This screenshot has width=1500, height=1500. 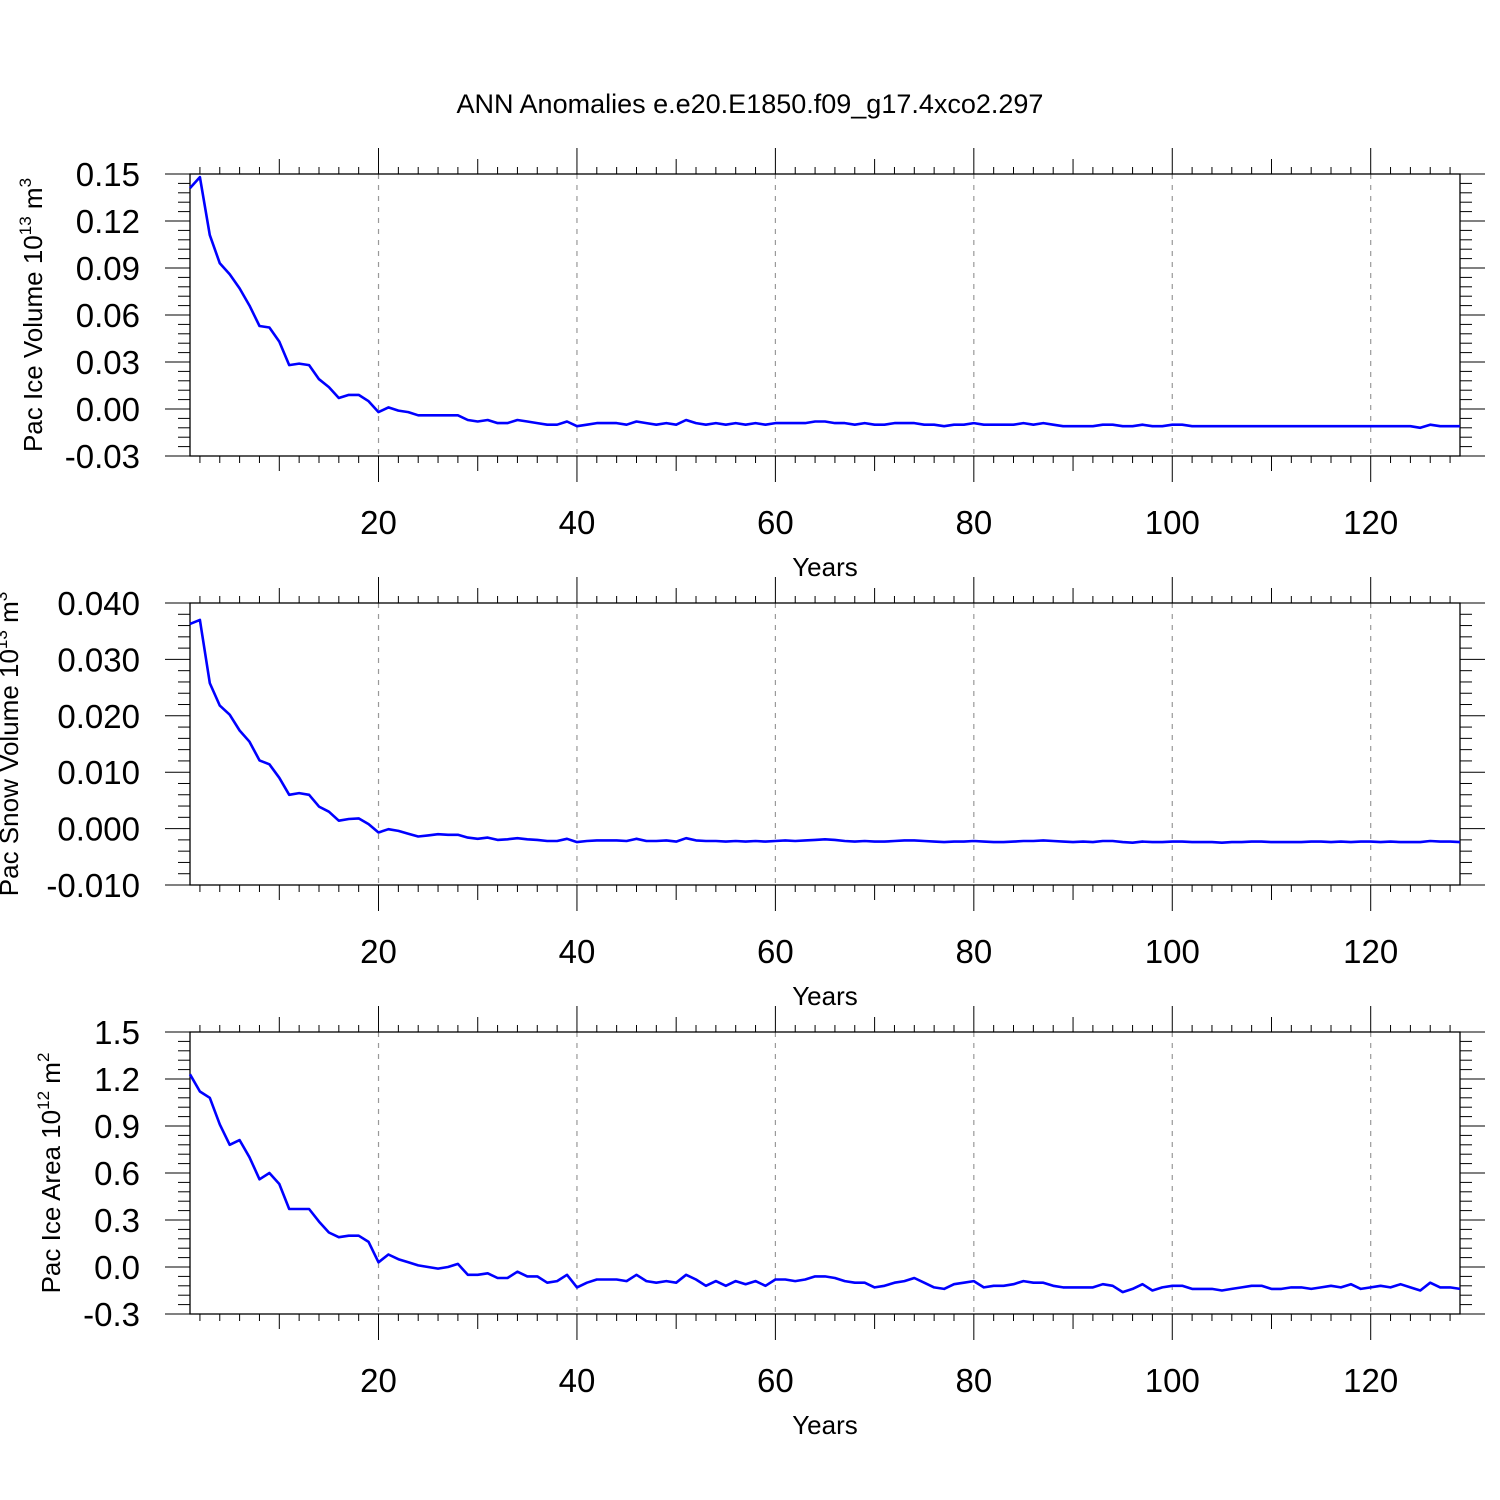 What do you see at coordinates (108, 174) in the screenshot?
I see `y-tick-label: 0.15` at bounding box center [108, 174].